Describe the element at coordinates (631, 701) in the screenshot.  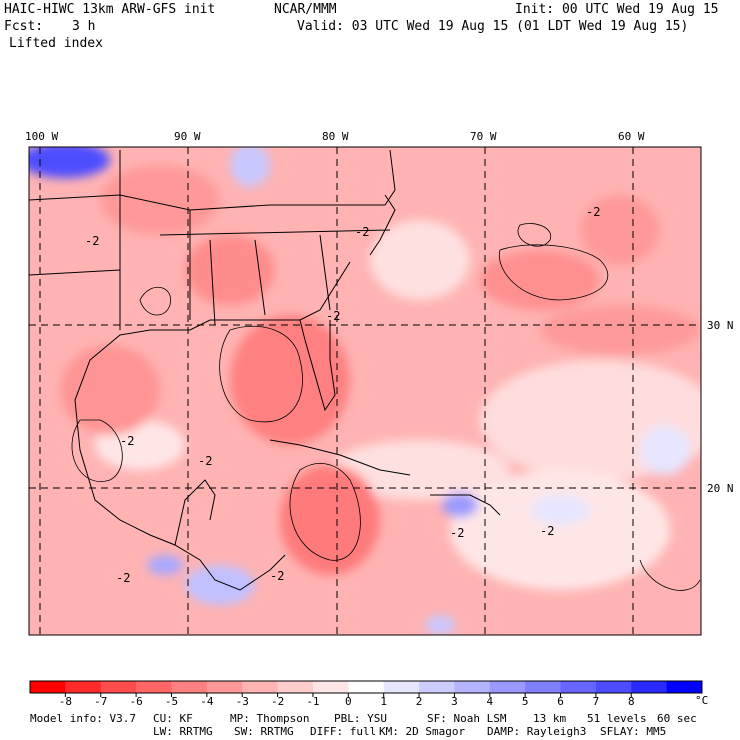
I see `colorbar-tick-label: 8` at that location.